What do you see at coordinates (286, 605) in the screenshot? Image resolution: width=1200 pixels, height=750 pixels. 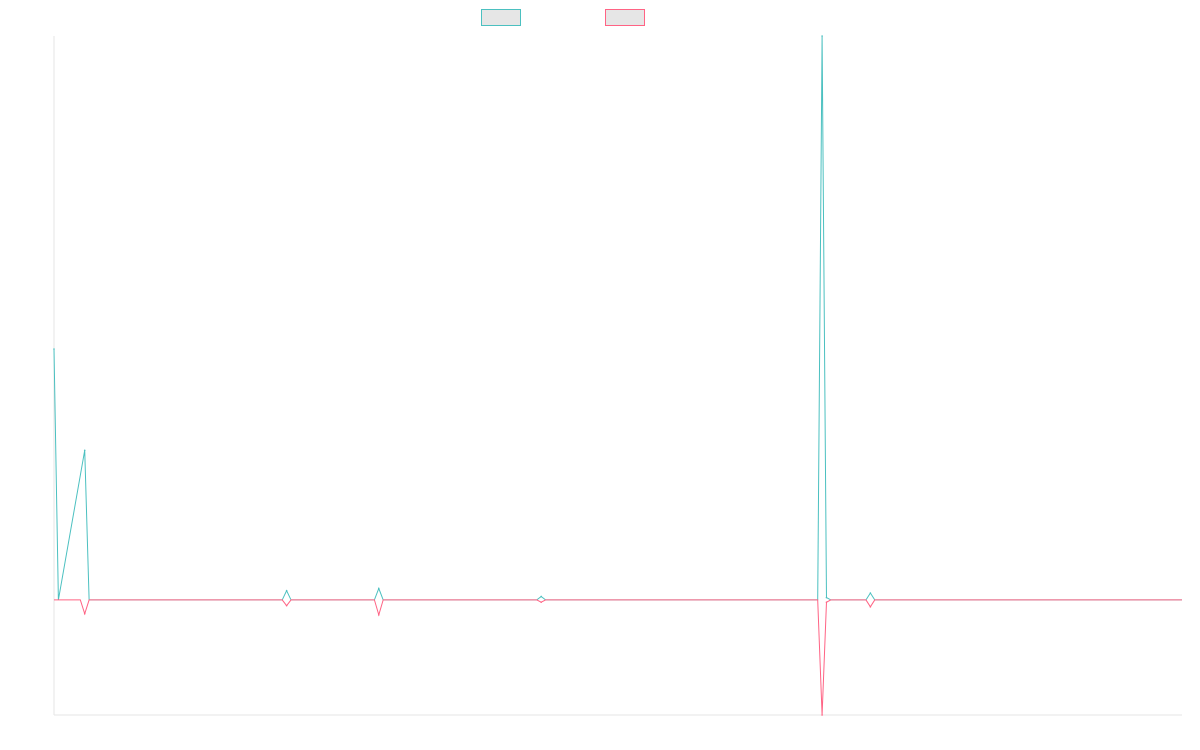 I see `data-point-s2-x53` at bounding box center [286, 605].